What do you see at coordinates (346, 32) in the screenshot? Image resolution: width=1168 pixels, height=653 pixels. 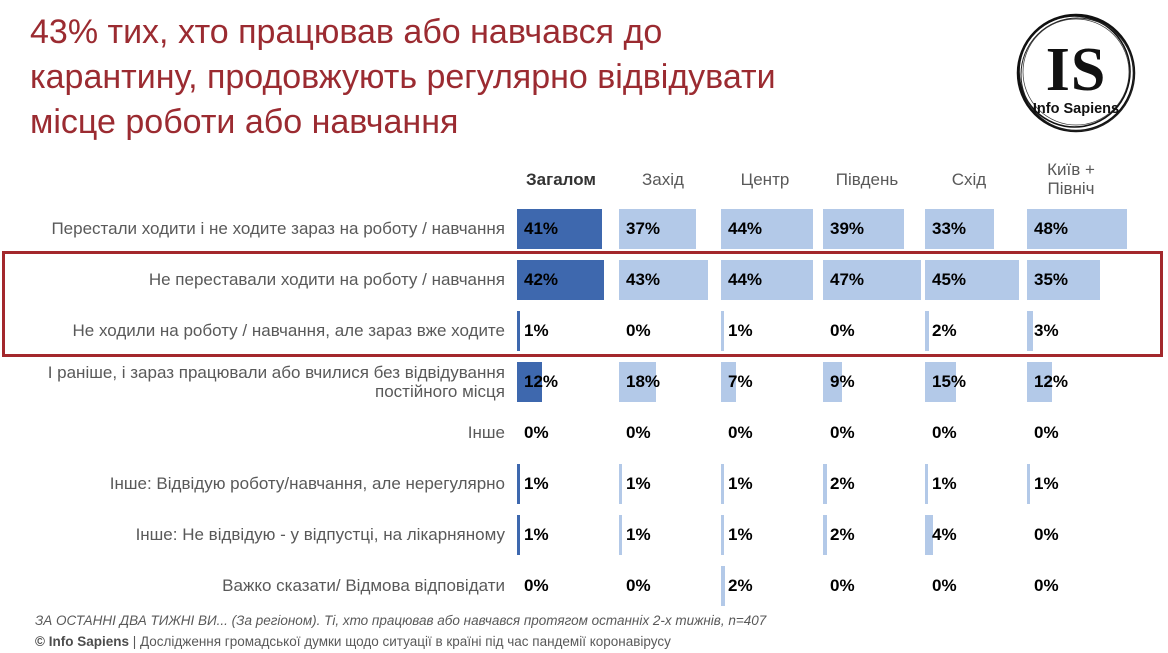 I see `title-line-1: 43% тих, хто працював або навчався до` at bounding box center [346, 32].